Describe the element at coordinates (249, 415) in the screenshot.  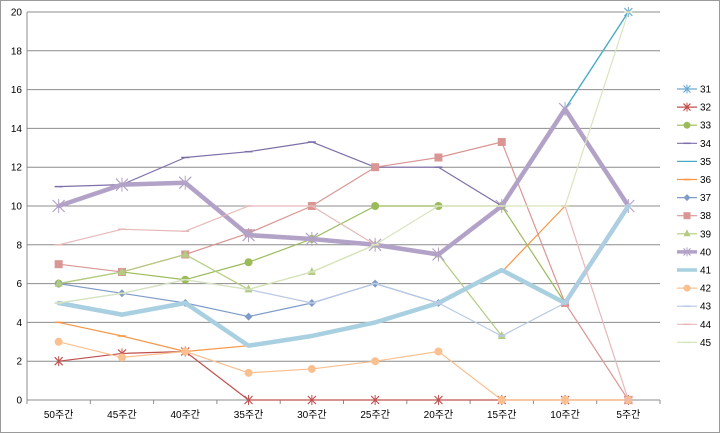
I see `x-tick-label: 35주간` at that location.